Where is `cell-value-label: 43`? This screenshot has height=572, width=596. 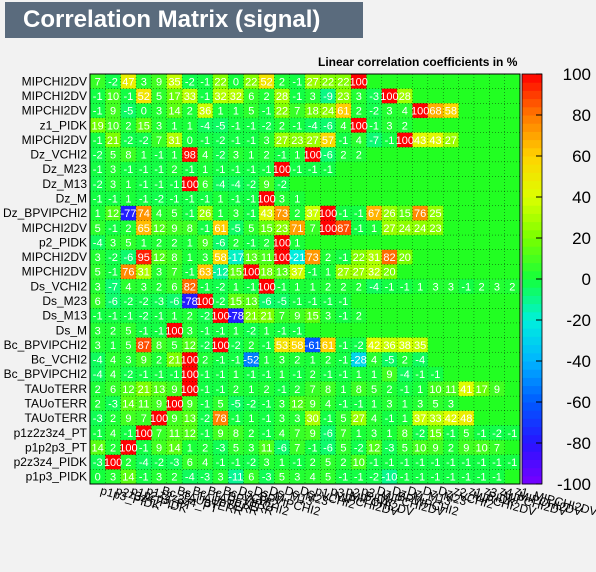
cell-value-label: 43 is located at coordinates (266, 214).